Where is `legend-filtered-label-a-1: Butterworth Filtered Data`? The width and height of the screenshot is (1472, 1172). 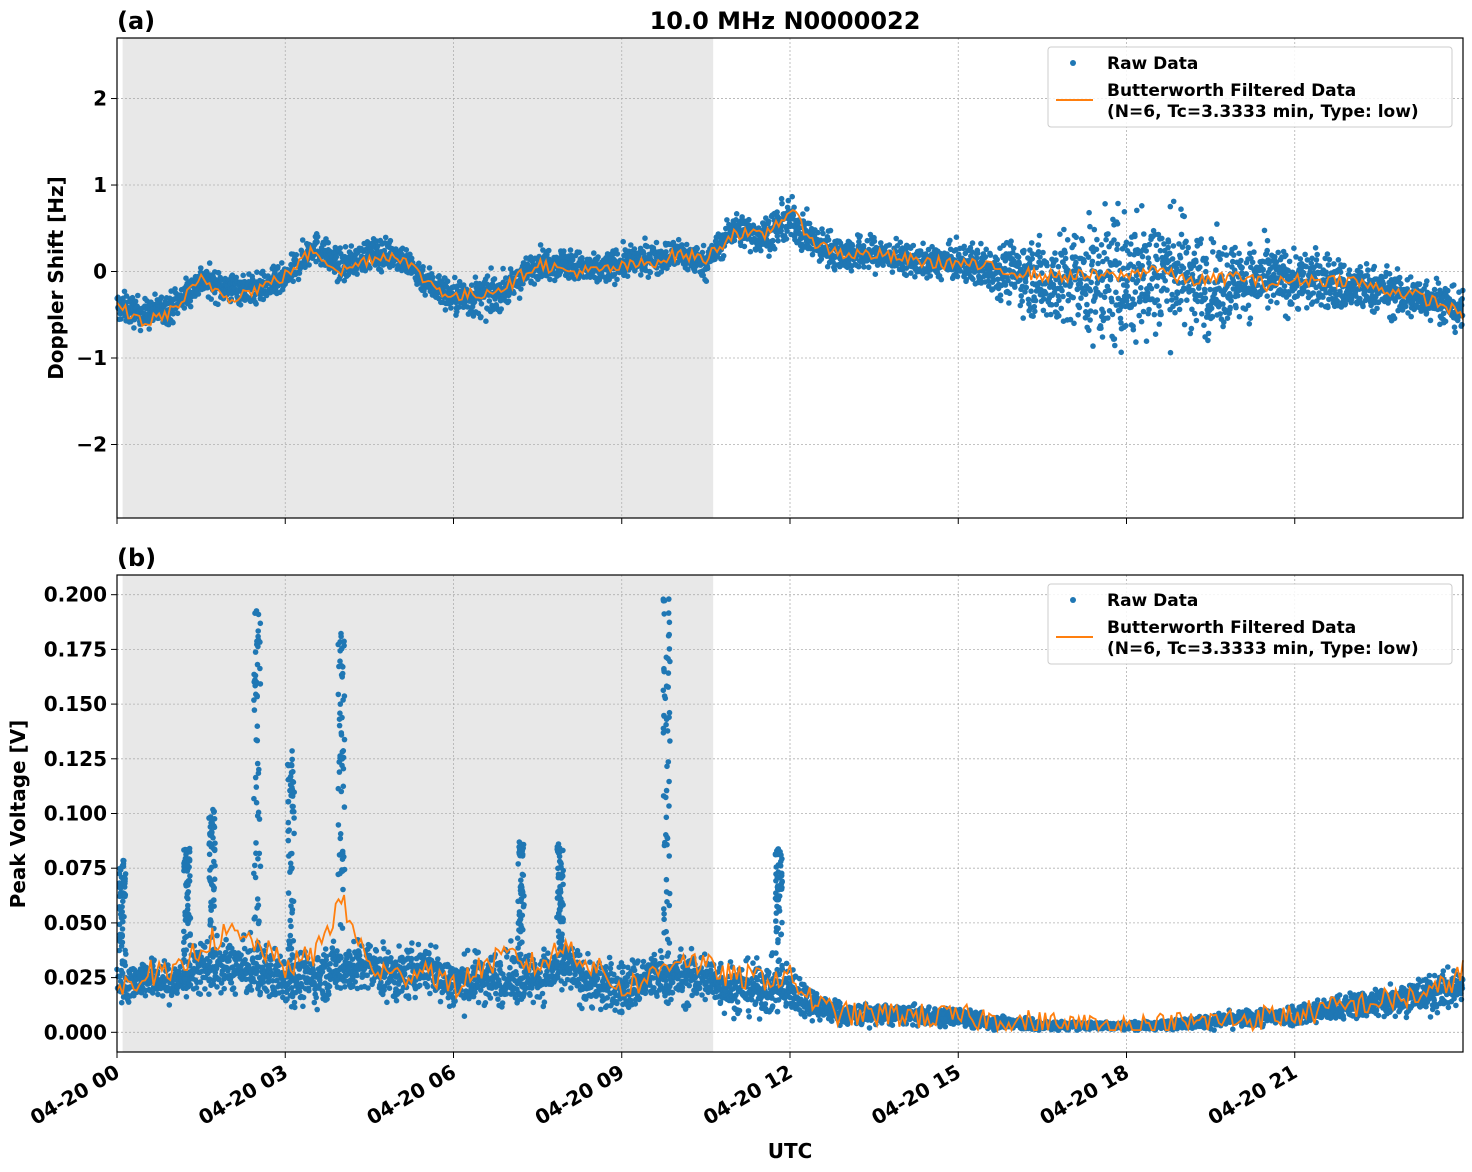
legend-filtered-label-a-1: Butterworth Filtered Data is located at coordinates (1231, 91).